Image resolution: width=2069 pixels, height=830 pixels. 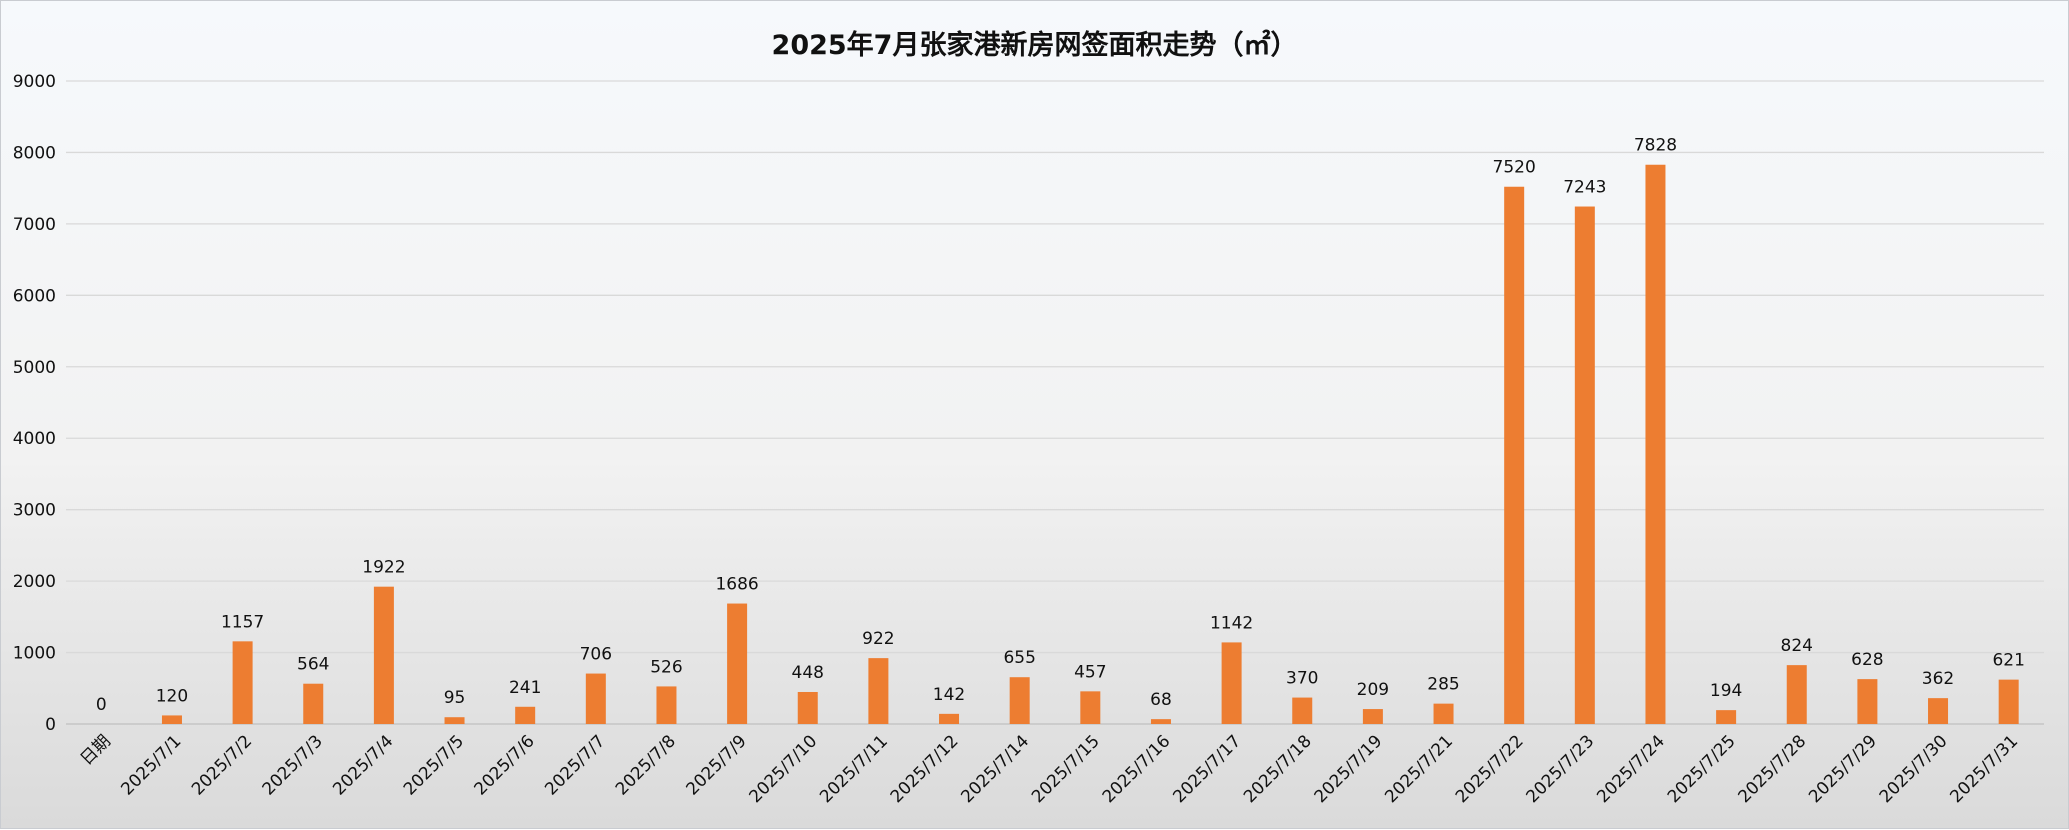 I want to click on x-tick-label: 2025/7/5, so click(x=434, y=765).